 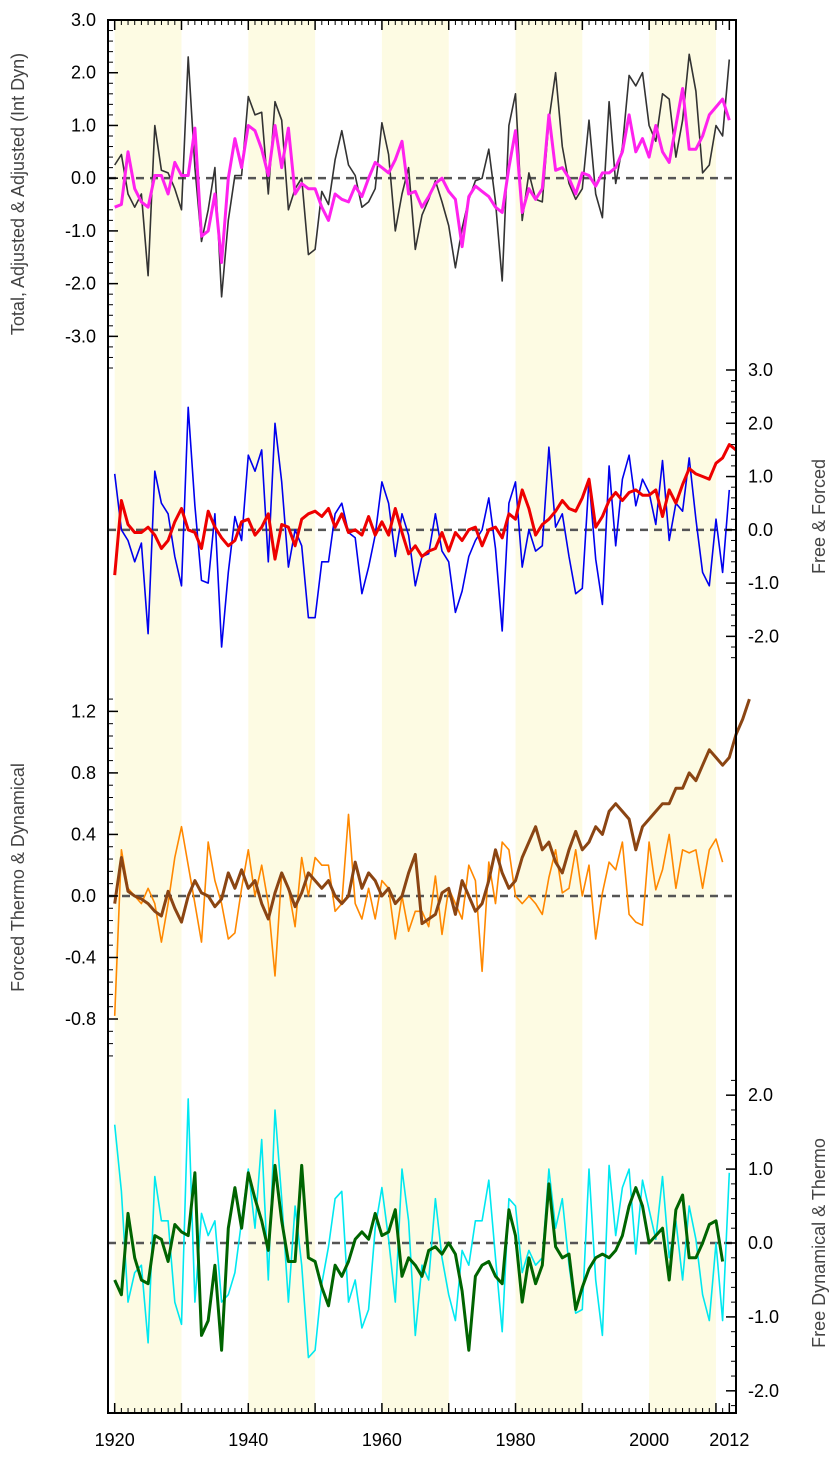 I want to click on y-tick-label-panel-3: -0.4, so click(x=80, y=957).